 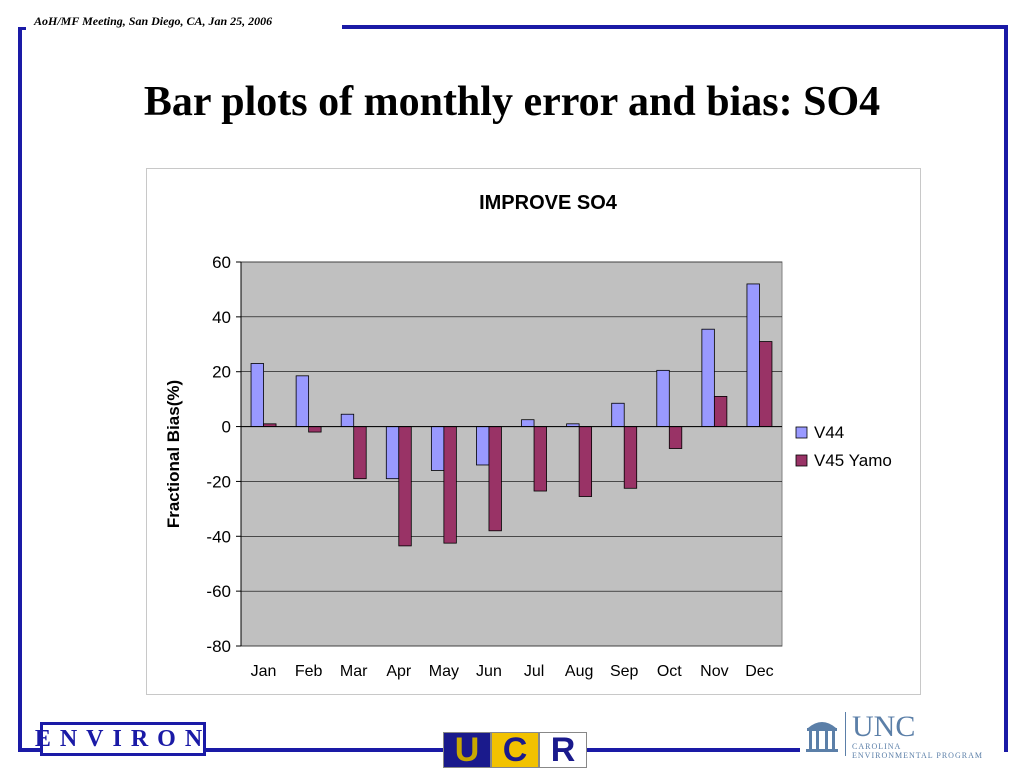 What do you see at coordinates (884, 726) in the screenshot?
I see `unc-logo-text: UNC` at bounding box center [884, 726].